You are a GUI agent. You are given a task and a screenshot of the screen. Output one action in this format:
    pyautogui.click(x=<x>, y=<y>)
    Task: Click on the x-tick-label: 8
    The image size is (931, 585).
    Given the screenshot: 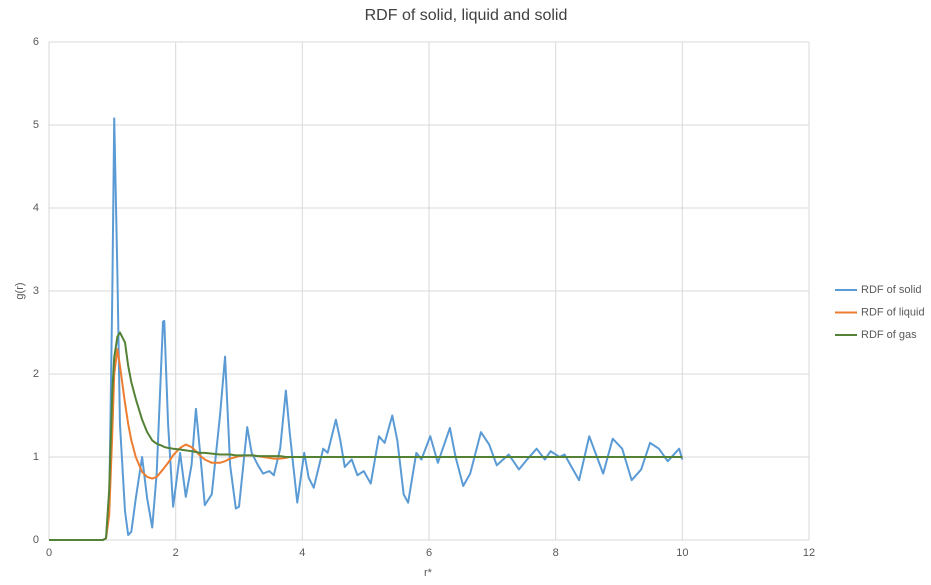 What is the action you would take?
    pyautogui.click(x=556, y=553)
    